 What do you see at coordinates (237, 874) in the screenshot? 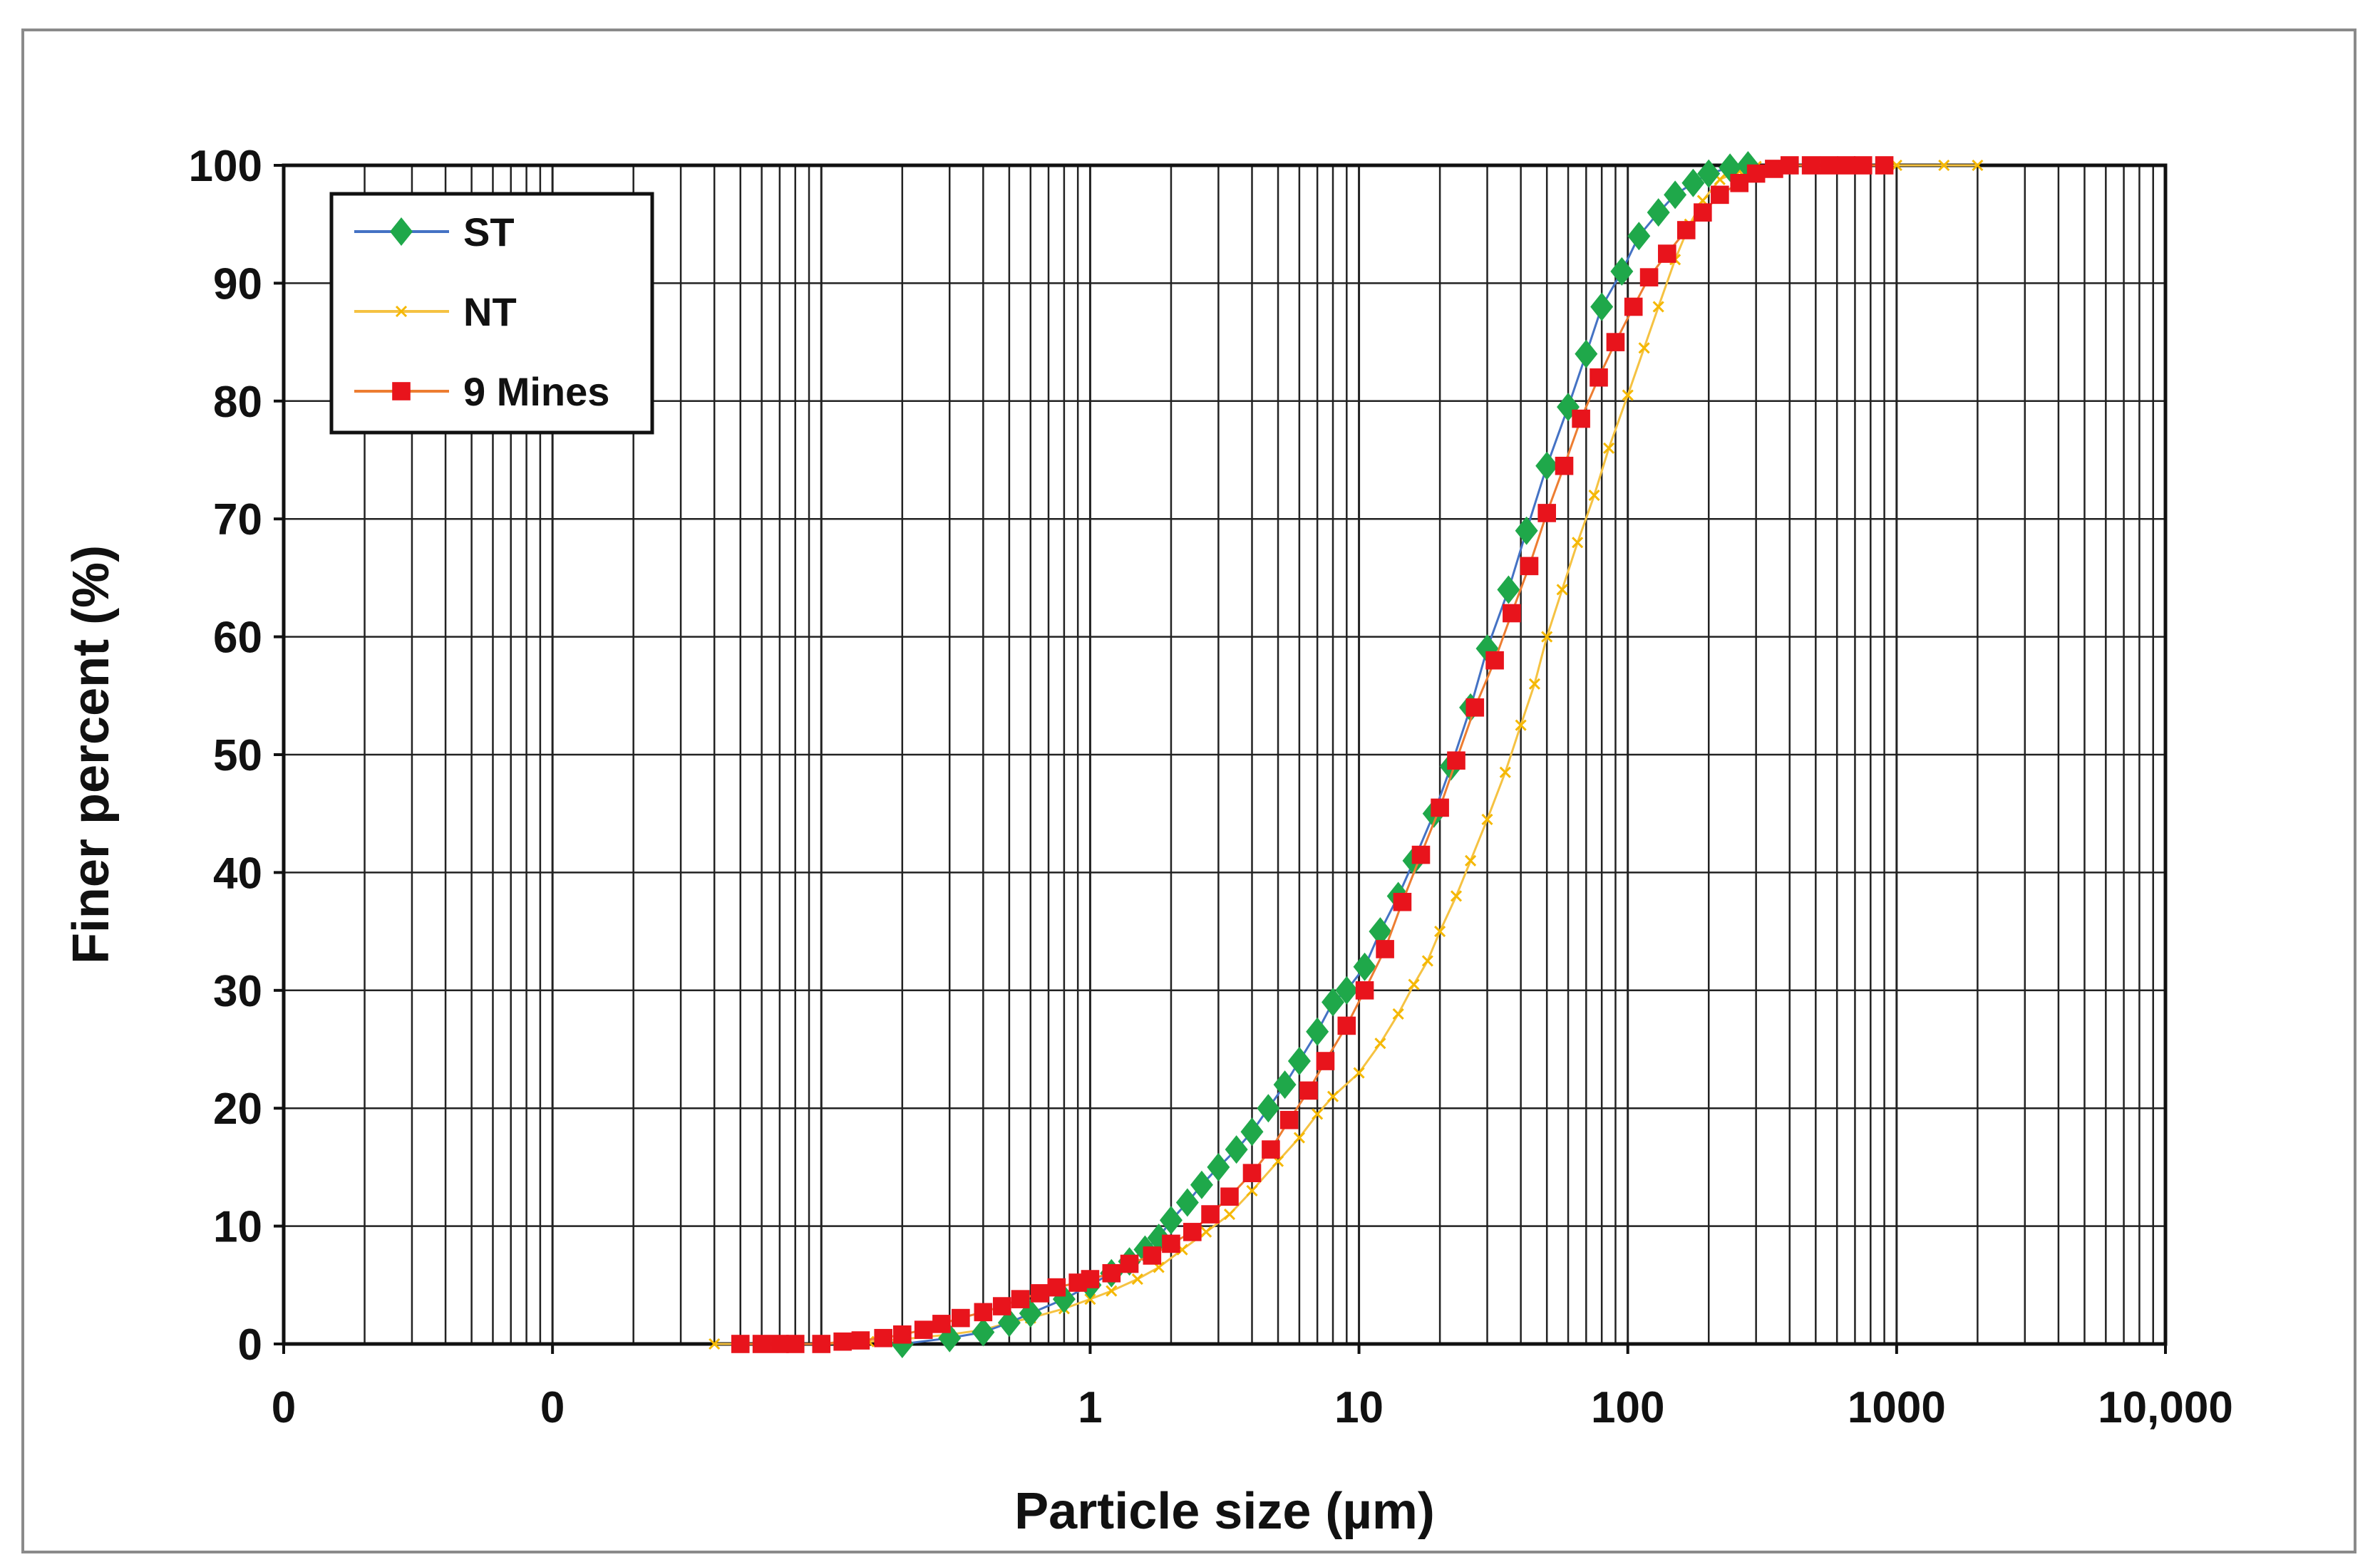
I see `y-tick-label: 40` at bounding box center [237, 874].